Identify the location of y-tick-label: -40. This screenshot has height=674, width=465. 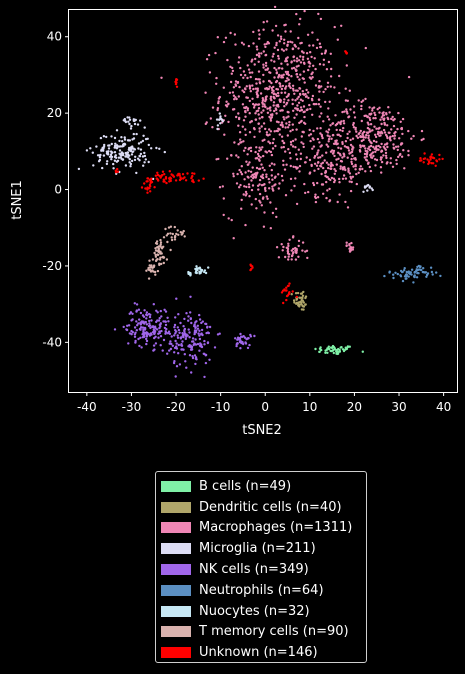
(52, 342).